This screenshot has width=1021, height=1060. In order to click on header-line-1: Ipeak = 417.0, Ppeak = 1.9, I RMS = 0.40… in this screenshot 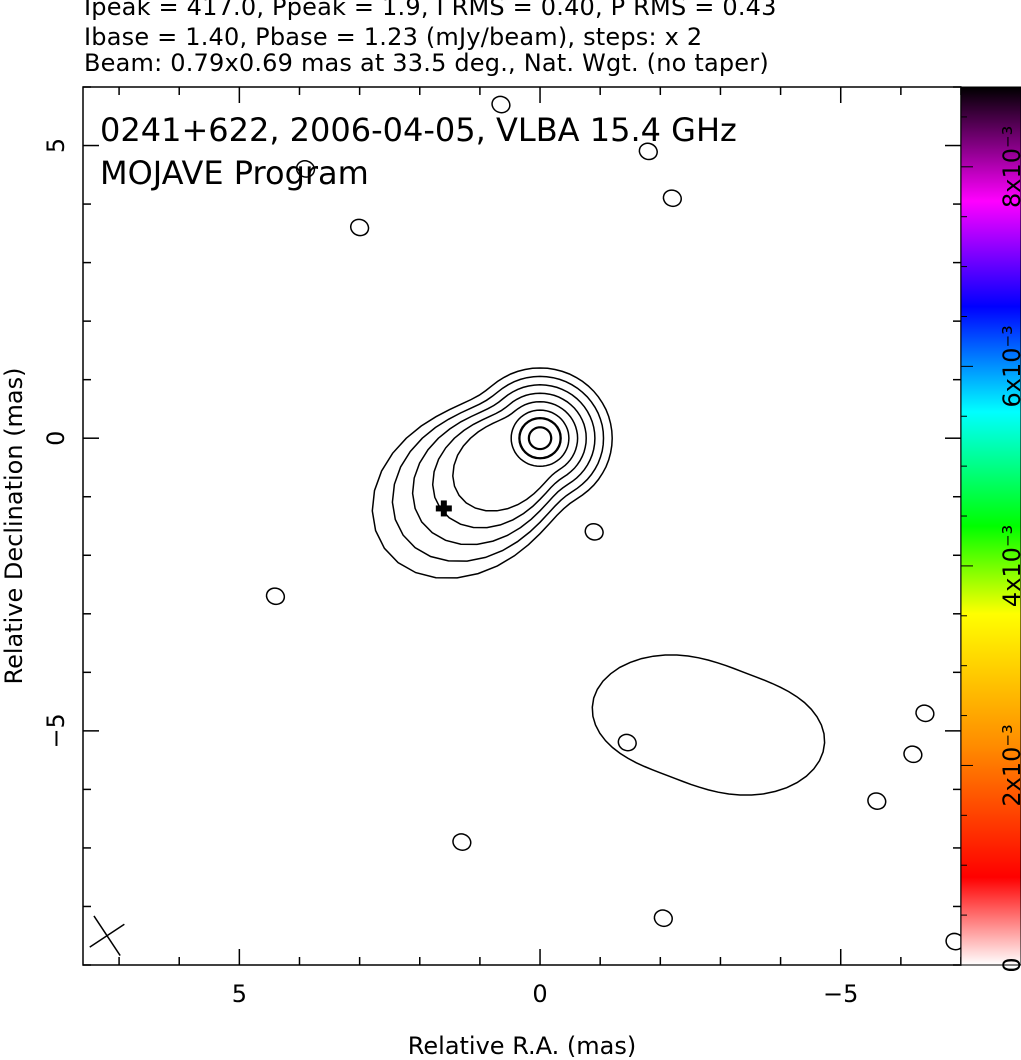, I will do `click(430, 10)`.